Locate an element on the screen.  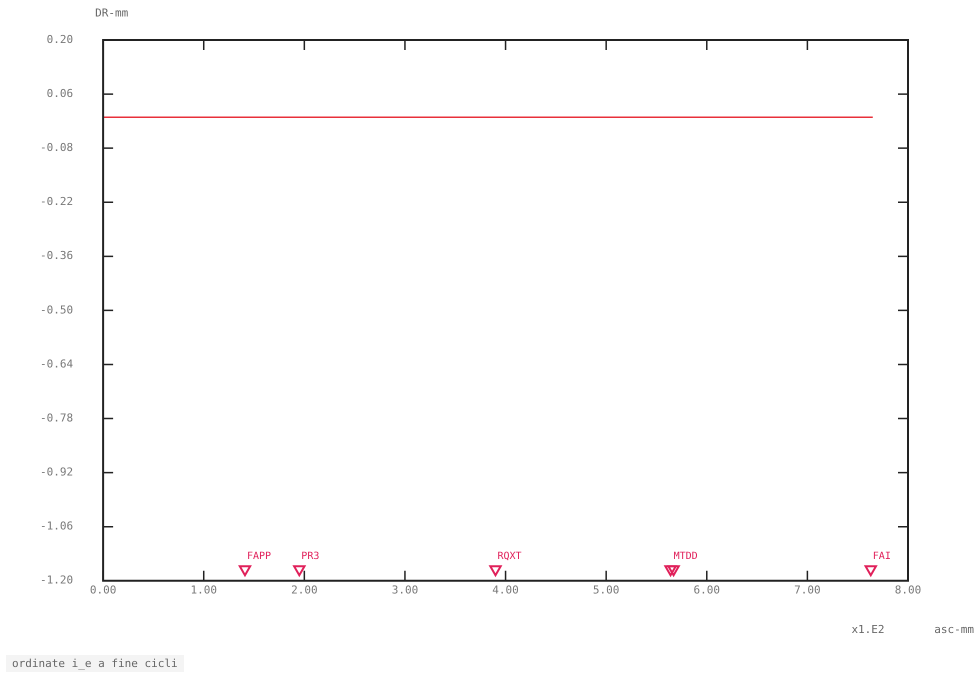
annotation: RQXT is located at coordinates (509, 556).